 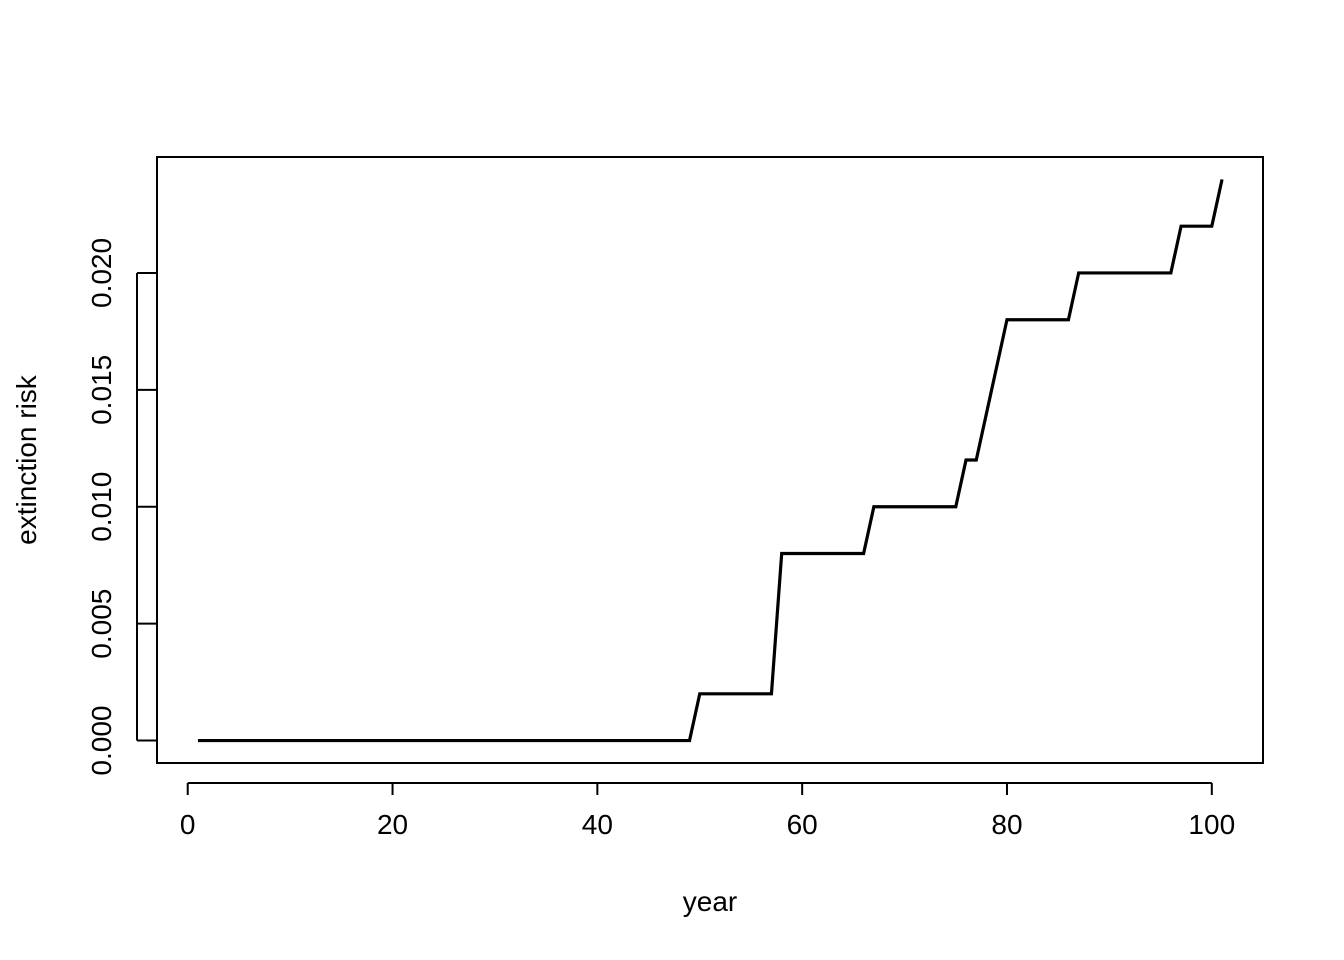 I want to click on y-tick-label: 0.005, so click(x=101, y=624).